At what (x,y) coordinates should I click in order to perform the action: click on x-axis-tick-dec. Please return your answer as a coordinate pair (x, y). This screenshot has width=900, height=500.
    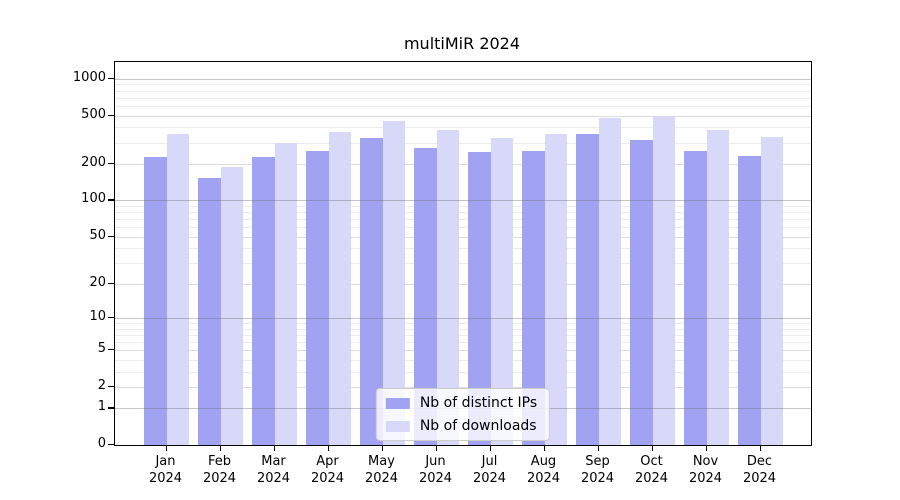
    Looking at the image, I should click on (760, 448).